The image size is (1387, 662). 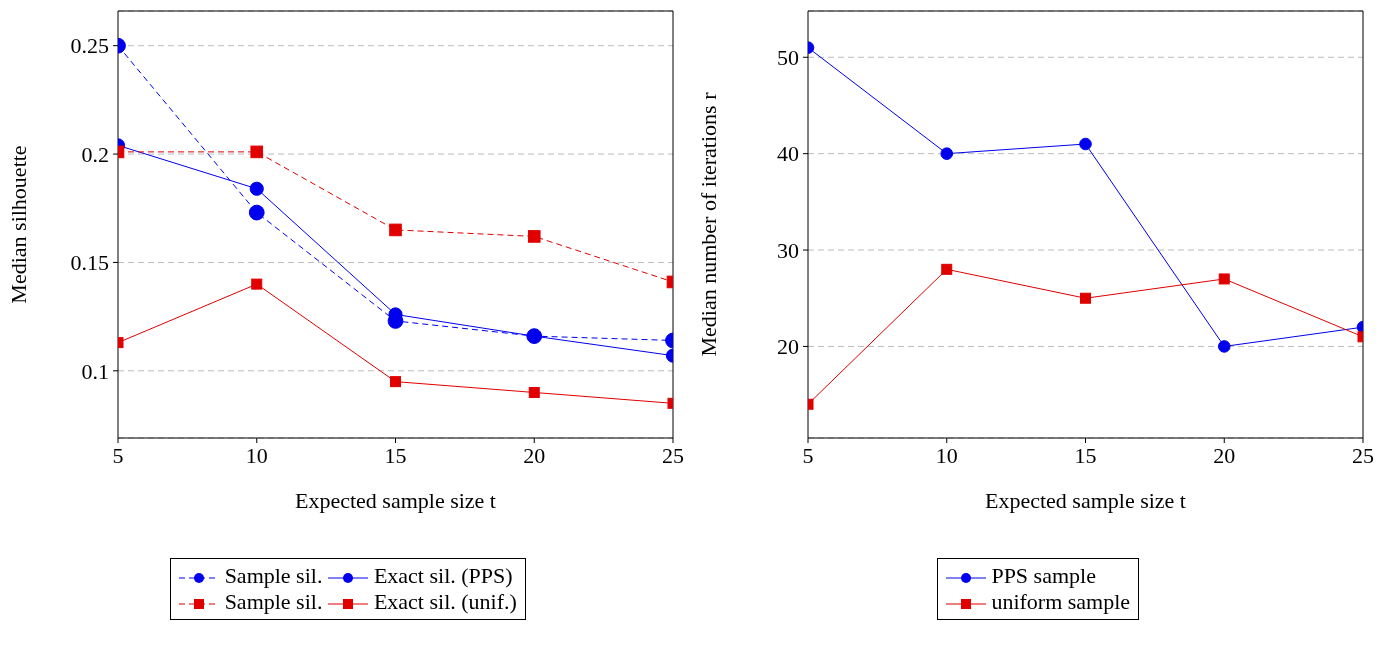 I want to click on legend-label: Exact sil. (PPS), so click(x=443, y=576).